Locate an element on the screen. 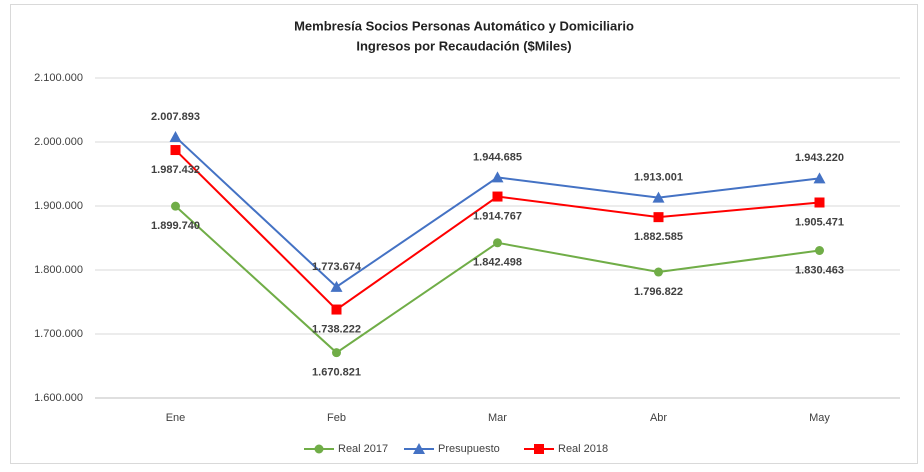  data-label: 1.830.463 is located at coordinates (819, 270).